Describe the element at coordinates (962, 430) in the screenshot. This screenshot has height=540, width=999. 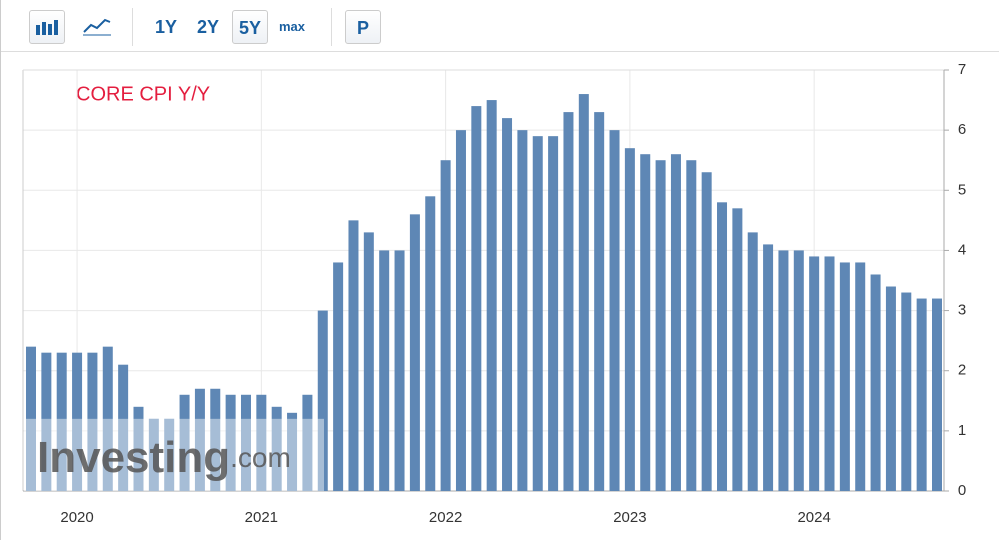
I see `y-tick-label: 1` at that location.